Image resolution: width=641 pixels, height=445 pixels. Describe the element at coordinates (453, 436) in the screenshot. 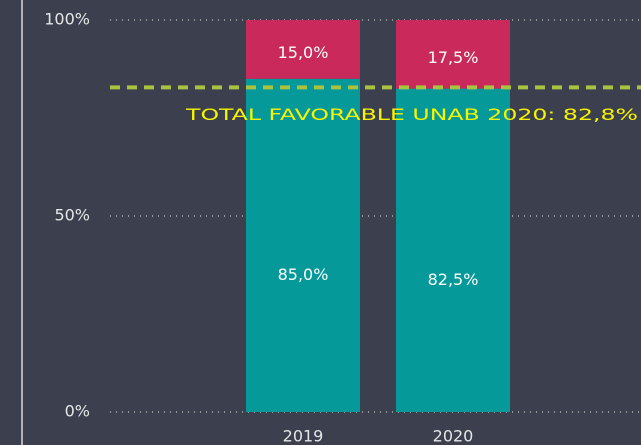

I see `x-tick-label: 2020` at that location.